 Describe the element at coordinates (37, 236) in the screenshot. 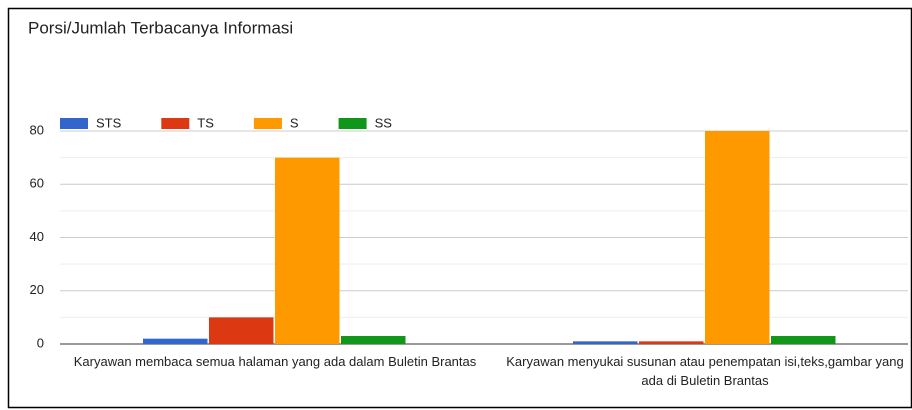

I see `y-tick-label: 40` at that location.